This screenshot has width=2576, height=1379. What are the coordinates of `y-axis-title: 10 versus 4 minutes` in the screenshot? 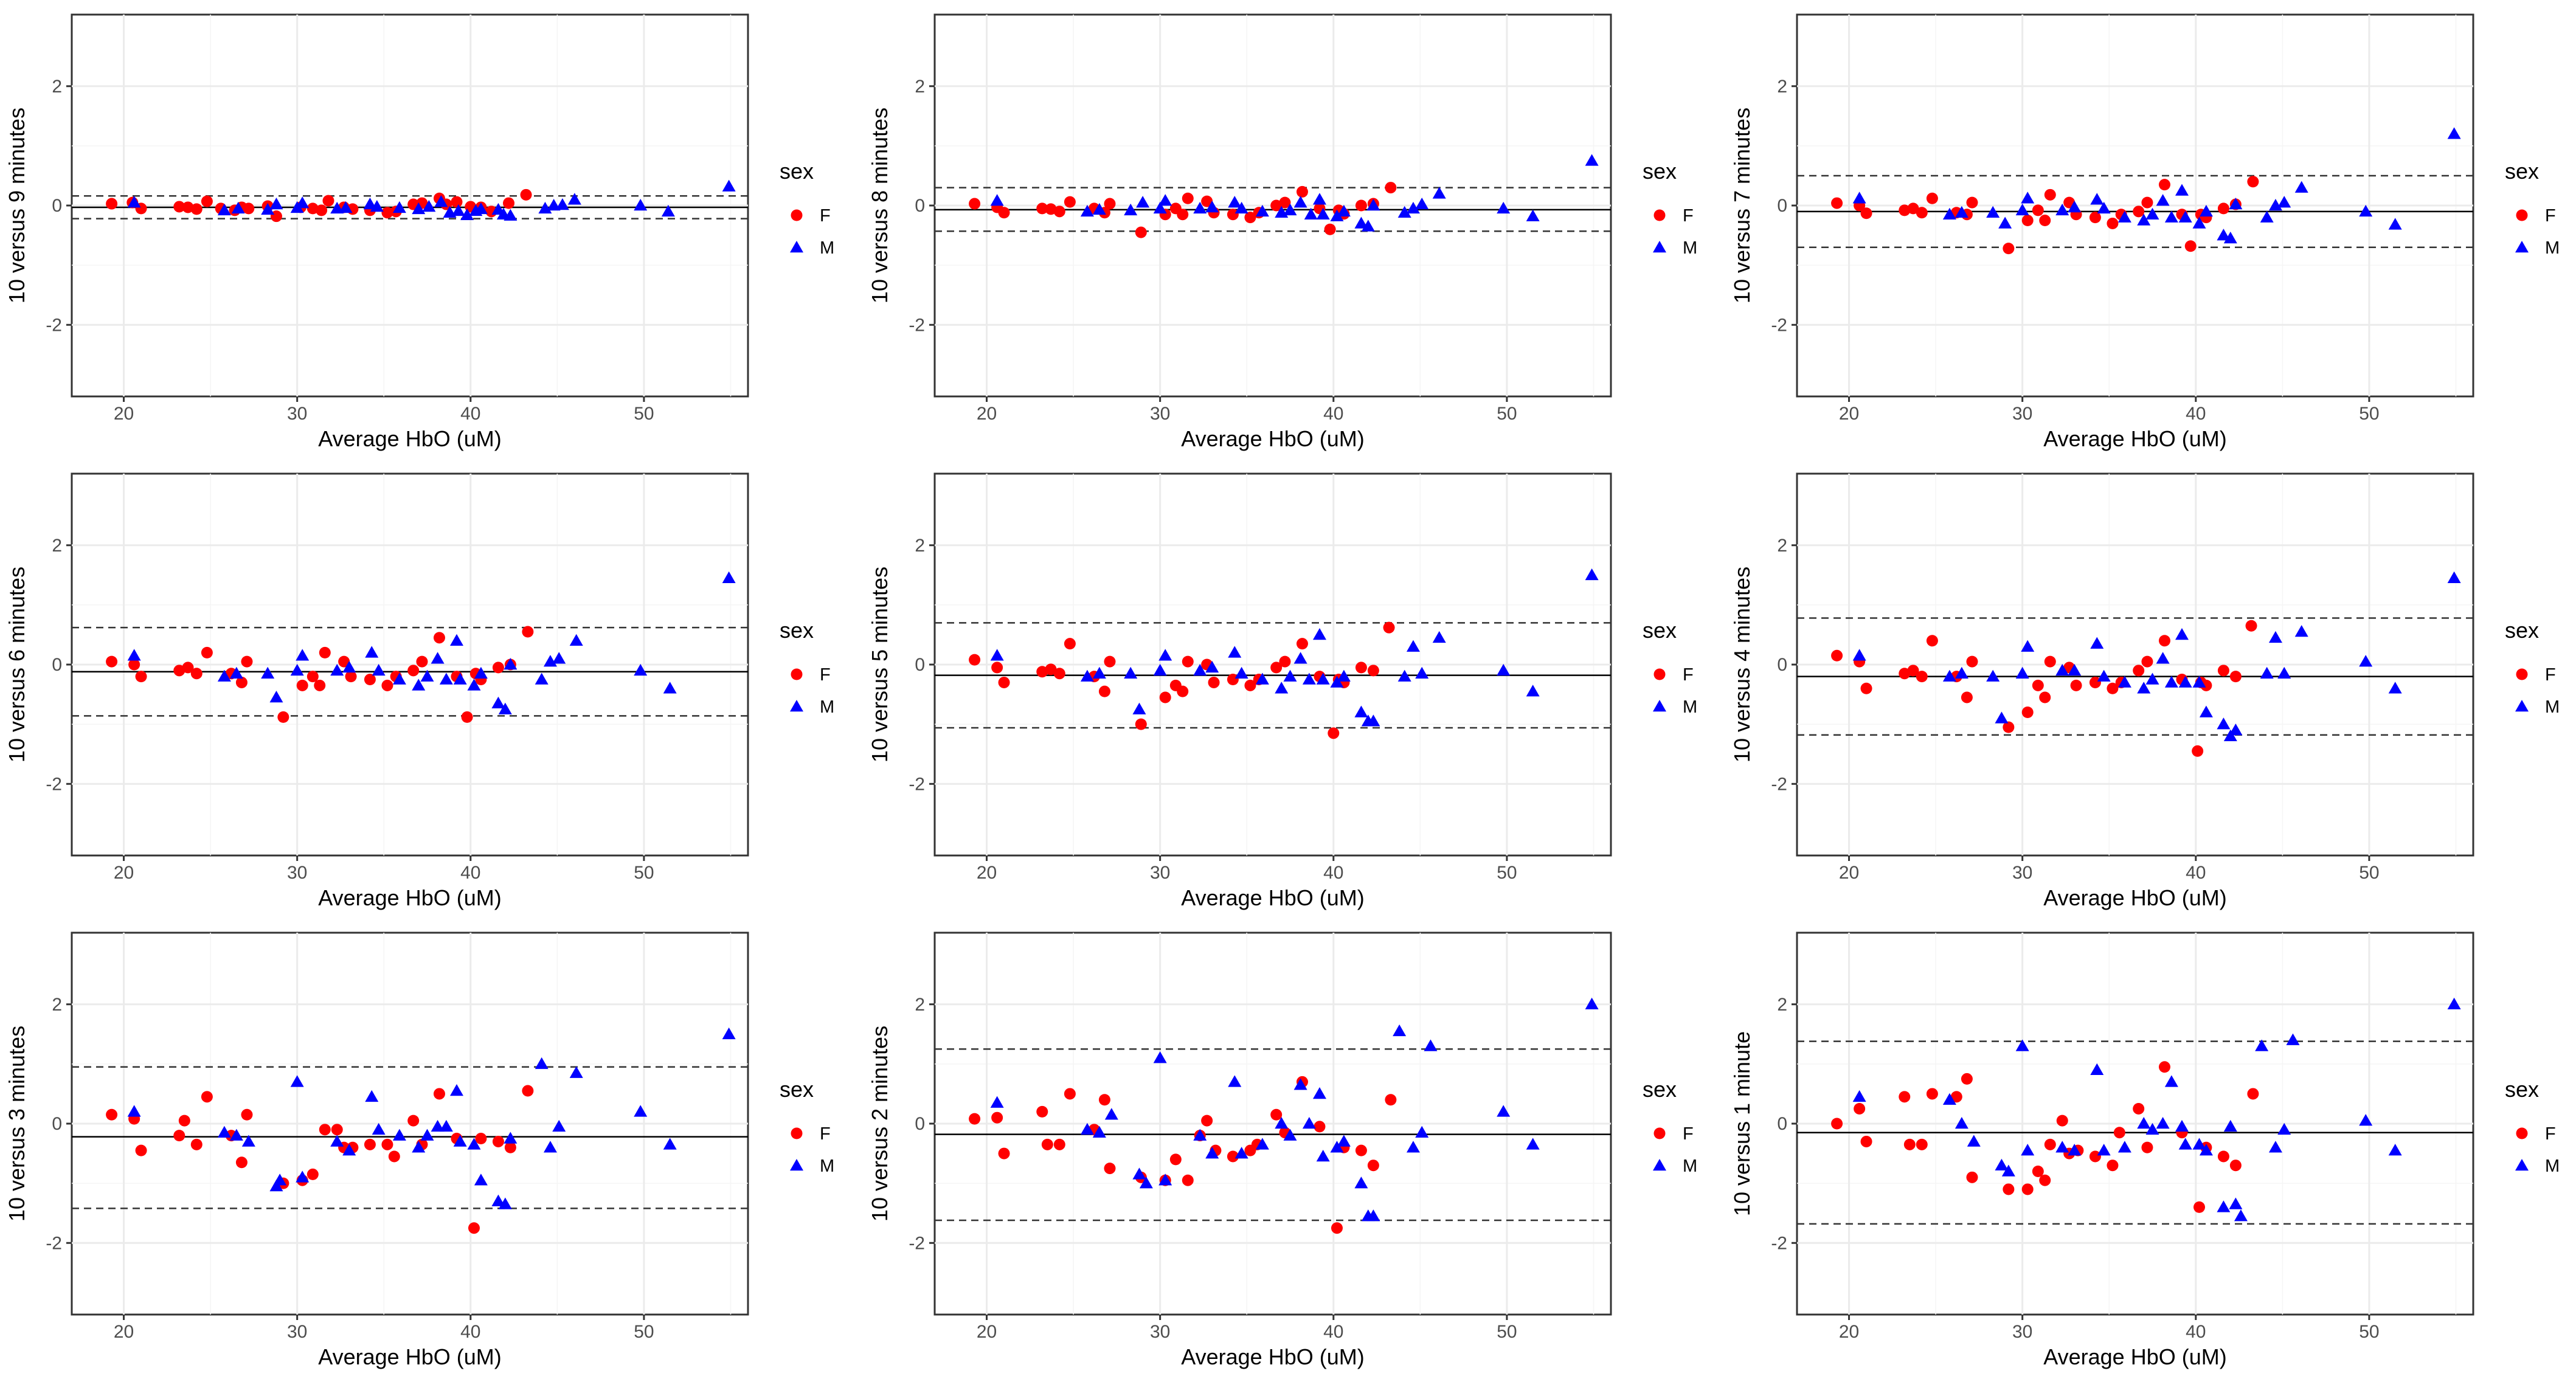 It's located at (1741, 664).